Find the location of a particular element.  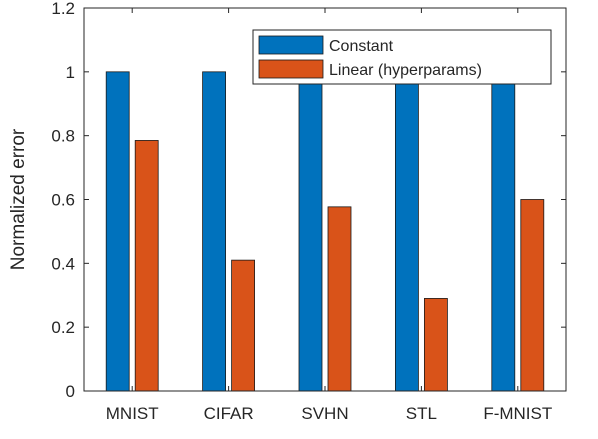

bar-constant-stl is located at coordinates (406, 231).